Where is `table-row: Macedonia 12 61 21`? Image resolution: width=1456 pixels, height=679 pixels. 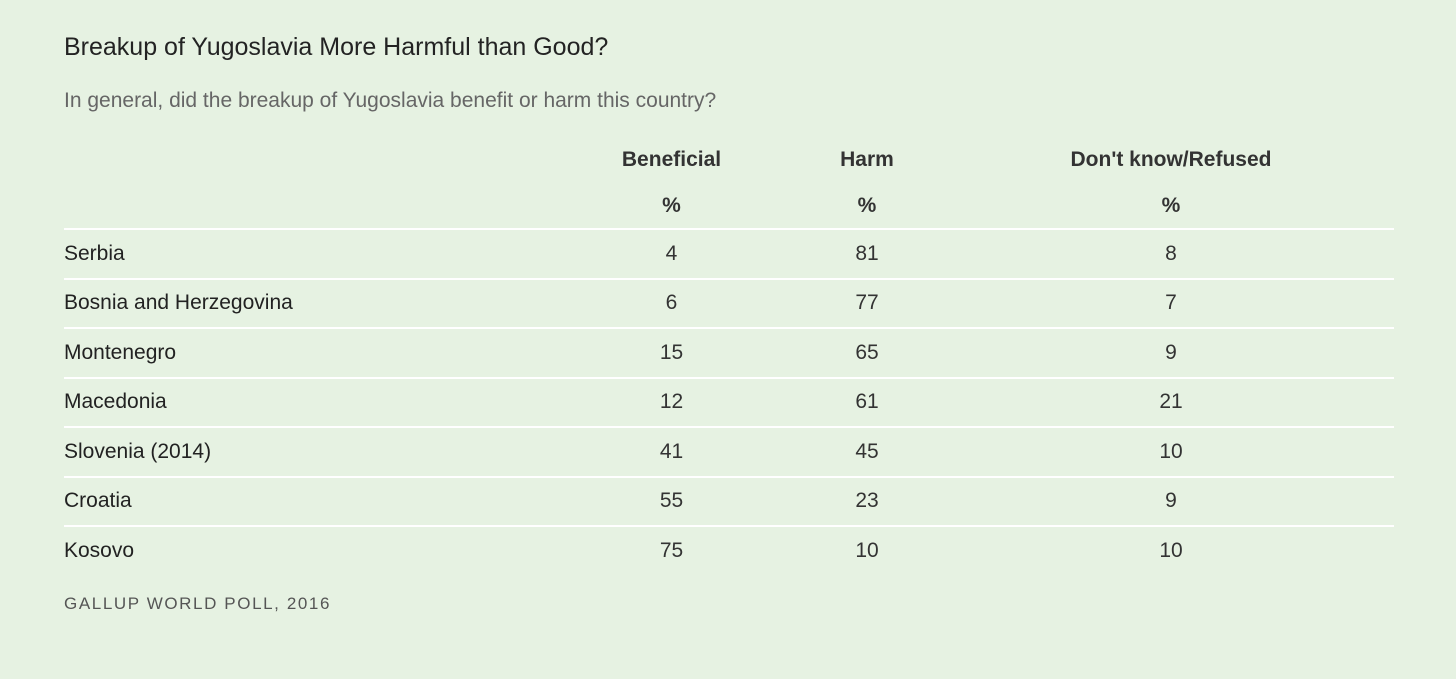
table-row: Macedonia 12 61 21 is located at coordinates (729, 401).